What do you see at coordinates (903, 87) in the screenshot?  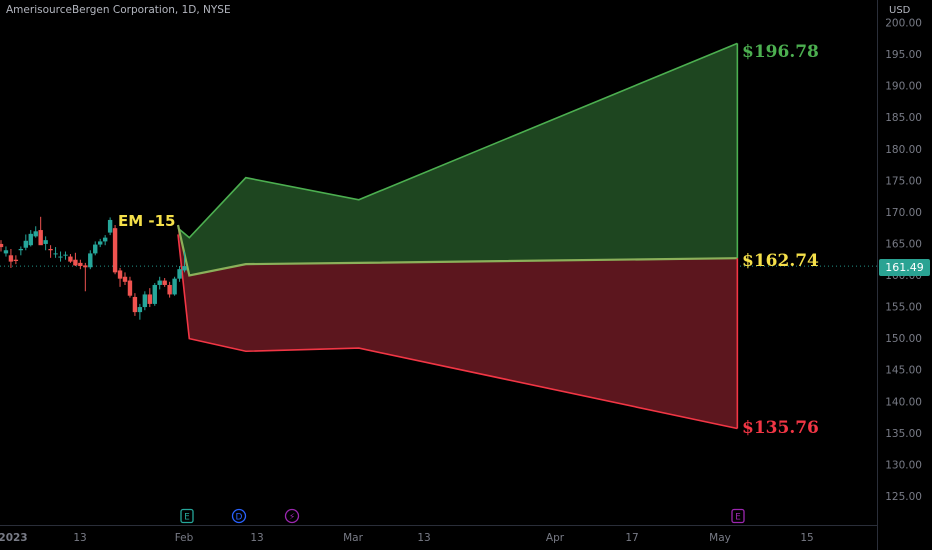 I see `y-tick-label: 190.00` at bounding box center [903, 87].